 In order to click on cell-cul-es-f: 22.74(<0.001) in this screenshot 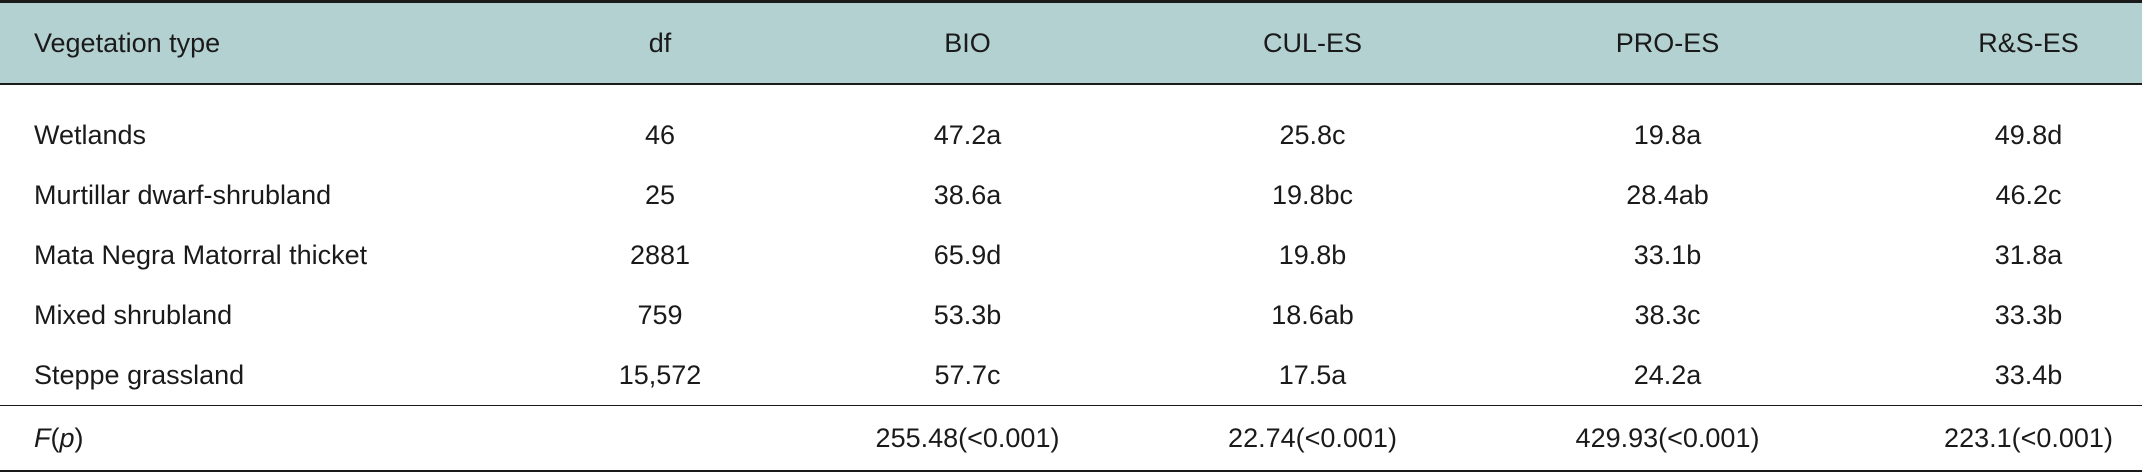, I will do `click(1312, 438)`.